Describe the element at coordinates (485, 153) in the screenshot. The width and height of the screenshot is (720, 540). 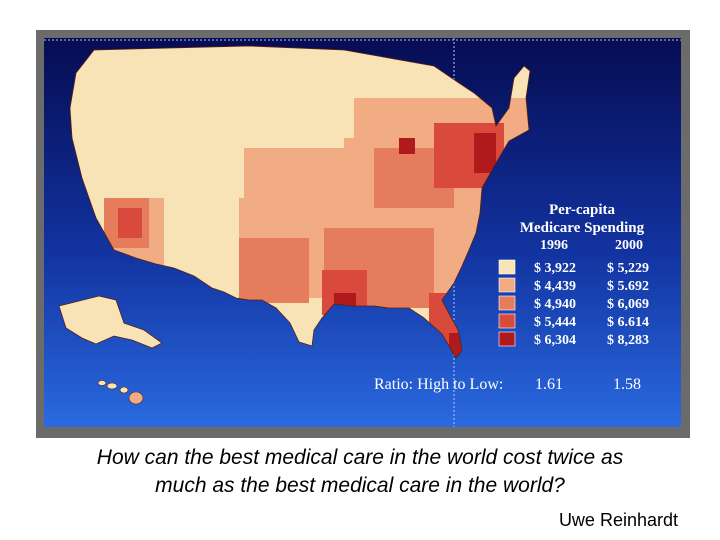
I see `region-new-york` at that location.